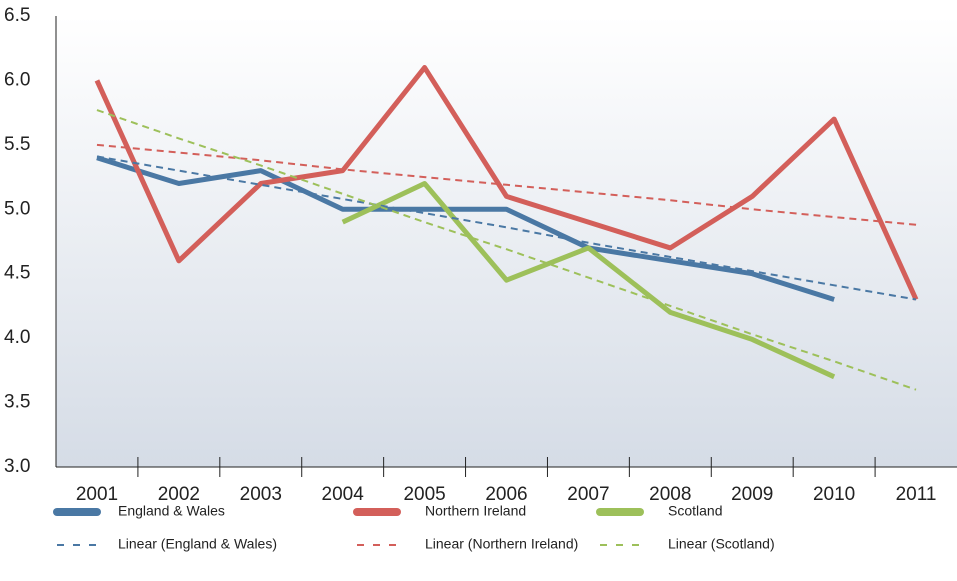 This screenshot has height=581, width=957. I want to click on y-tick-label: 3.5, so click(17, 402).